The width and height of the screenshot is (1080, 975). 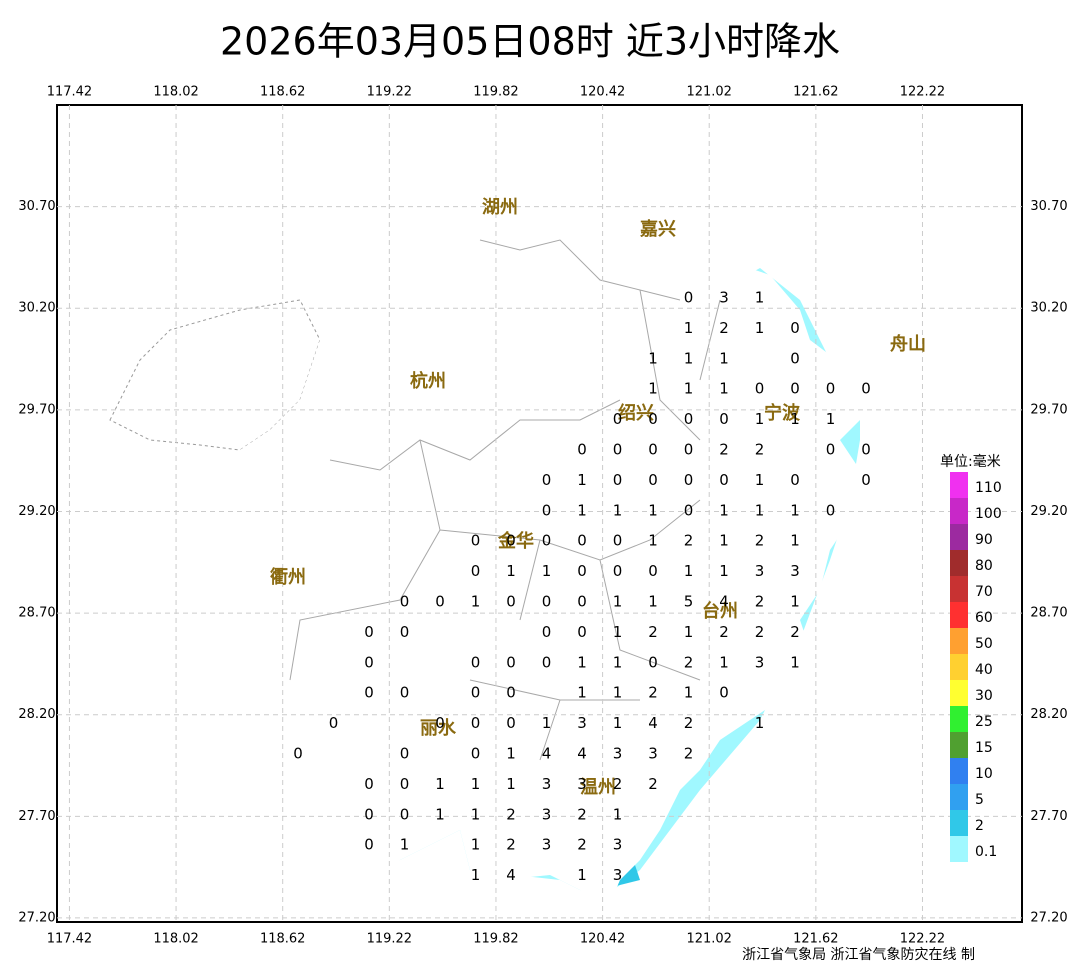 What do you see at coordinates (1048, 714) in the screenshot?
I see `y-tick-label: 28.20` at bounding box center [1048, 714].